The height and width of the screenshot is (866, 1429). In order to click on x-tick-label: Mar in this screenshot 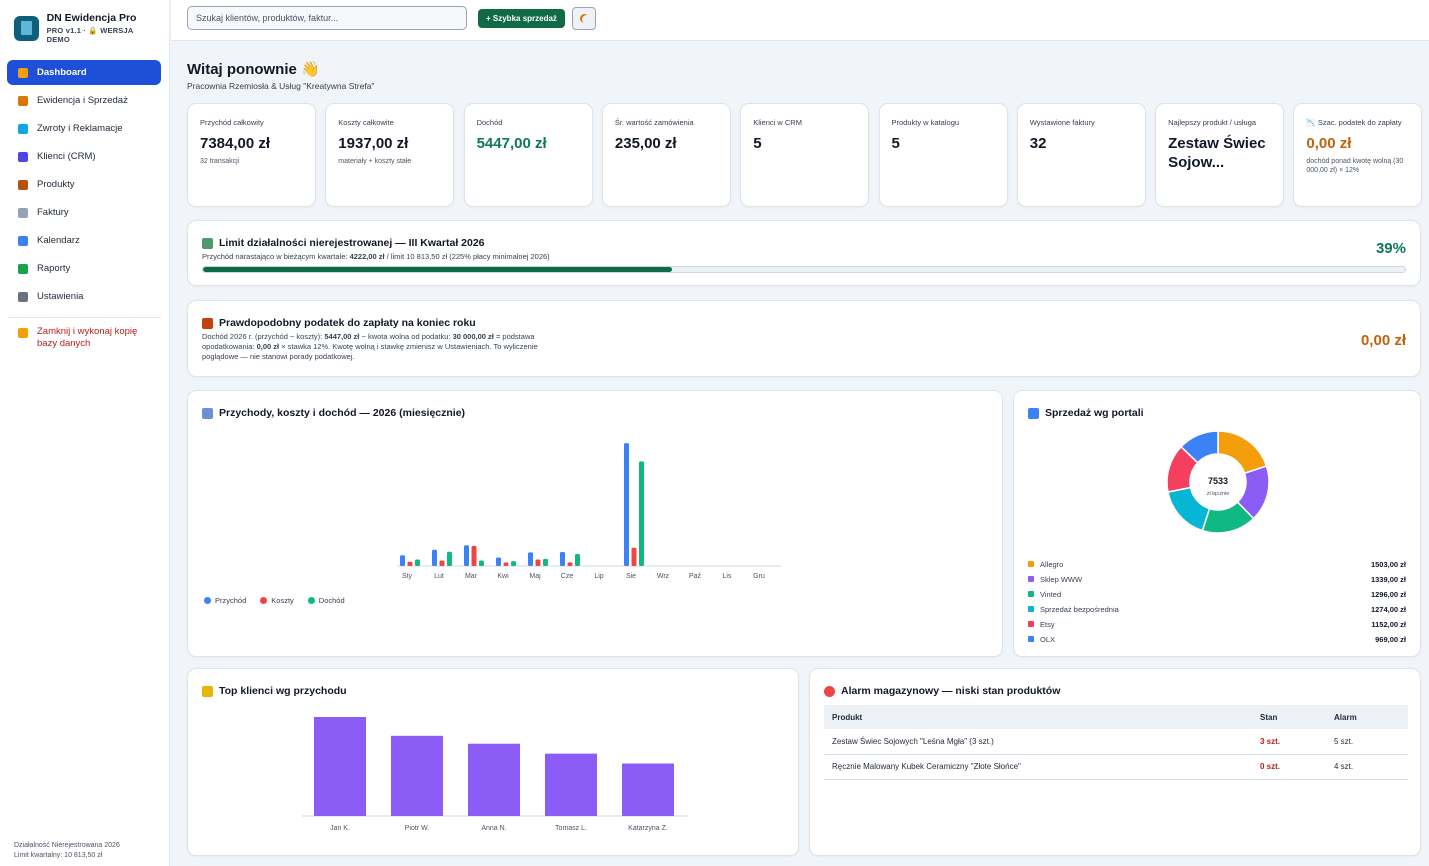, I will do `click(471, 576)`.